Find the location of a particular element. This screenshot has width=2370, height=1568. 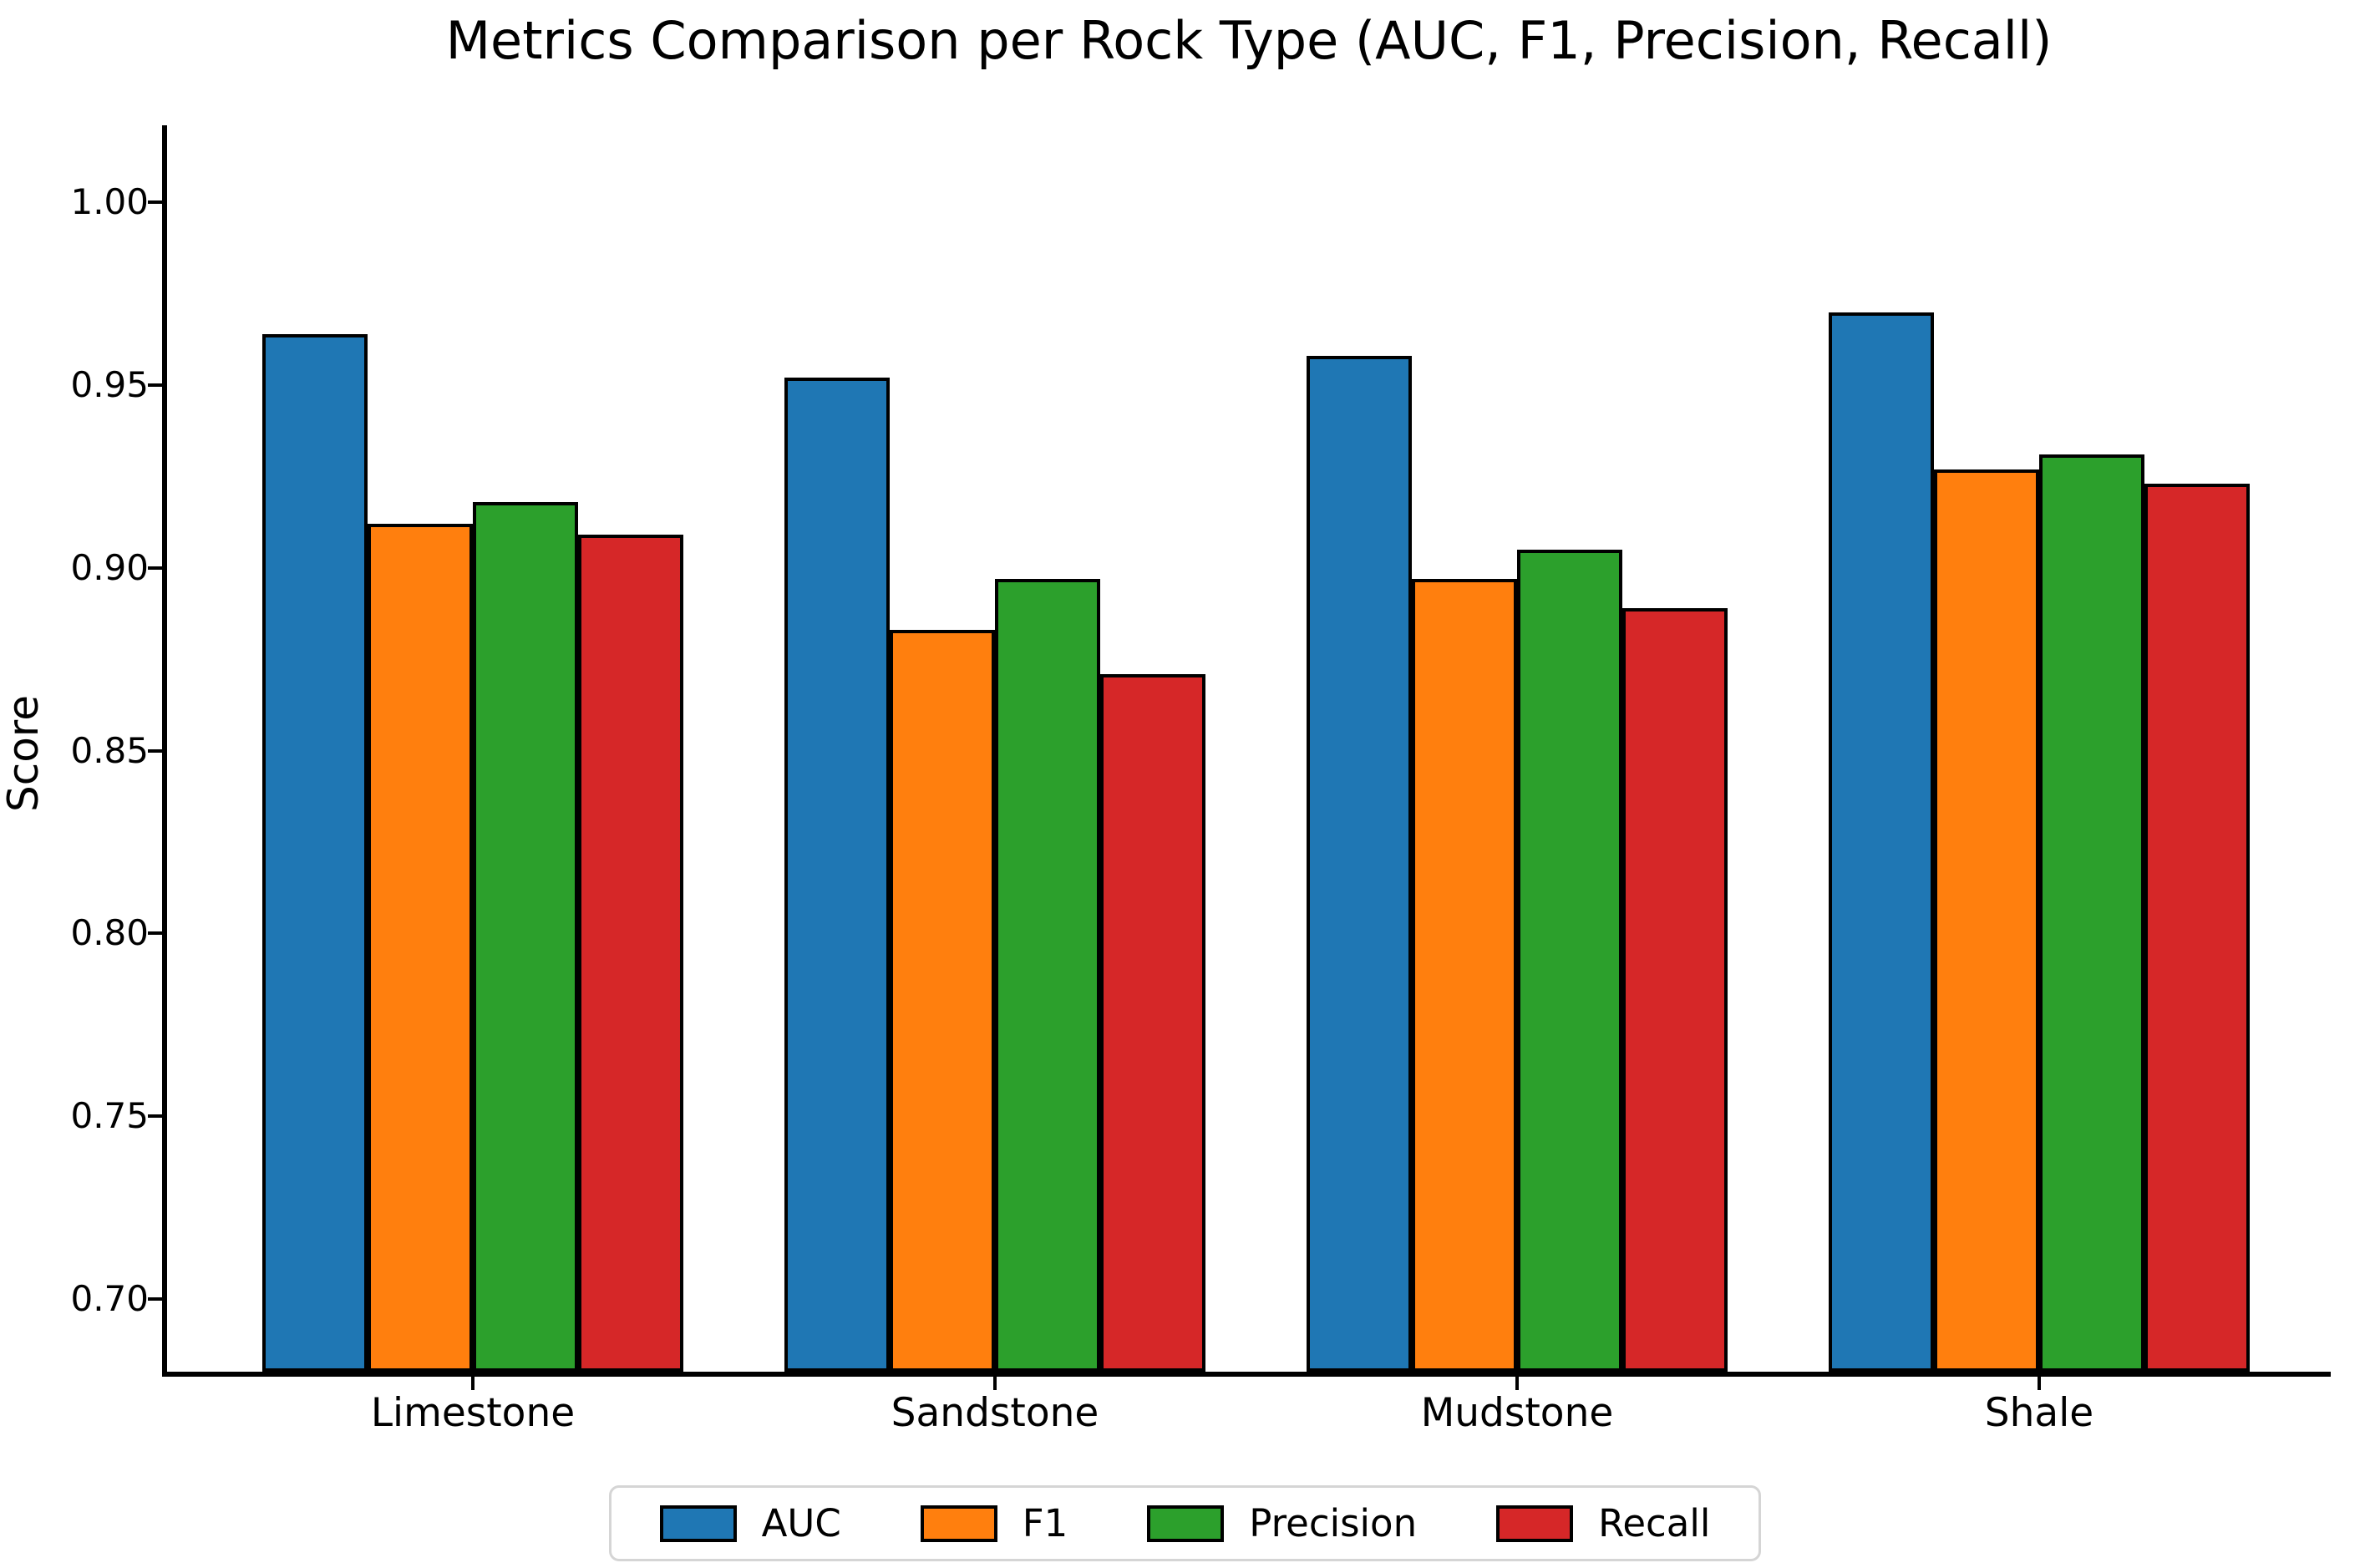

x-tick-label-limestone: Limestone is located at coordinates (473, 1413).